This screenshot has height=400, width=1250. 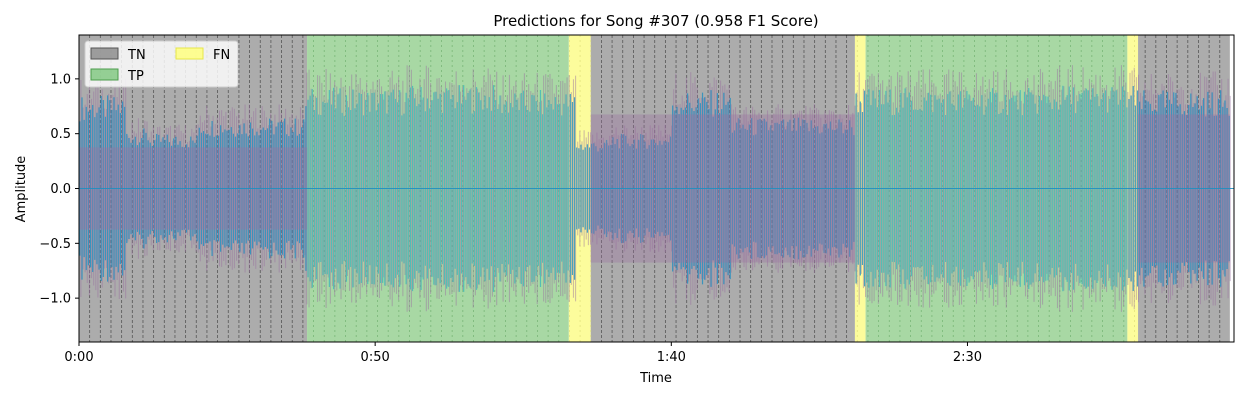 What do you see at coordinates (135, 76) in the screenshot?
I see `legend-label-tp: TP` at bounding box center [135, 76].